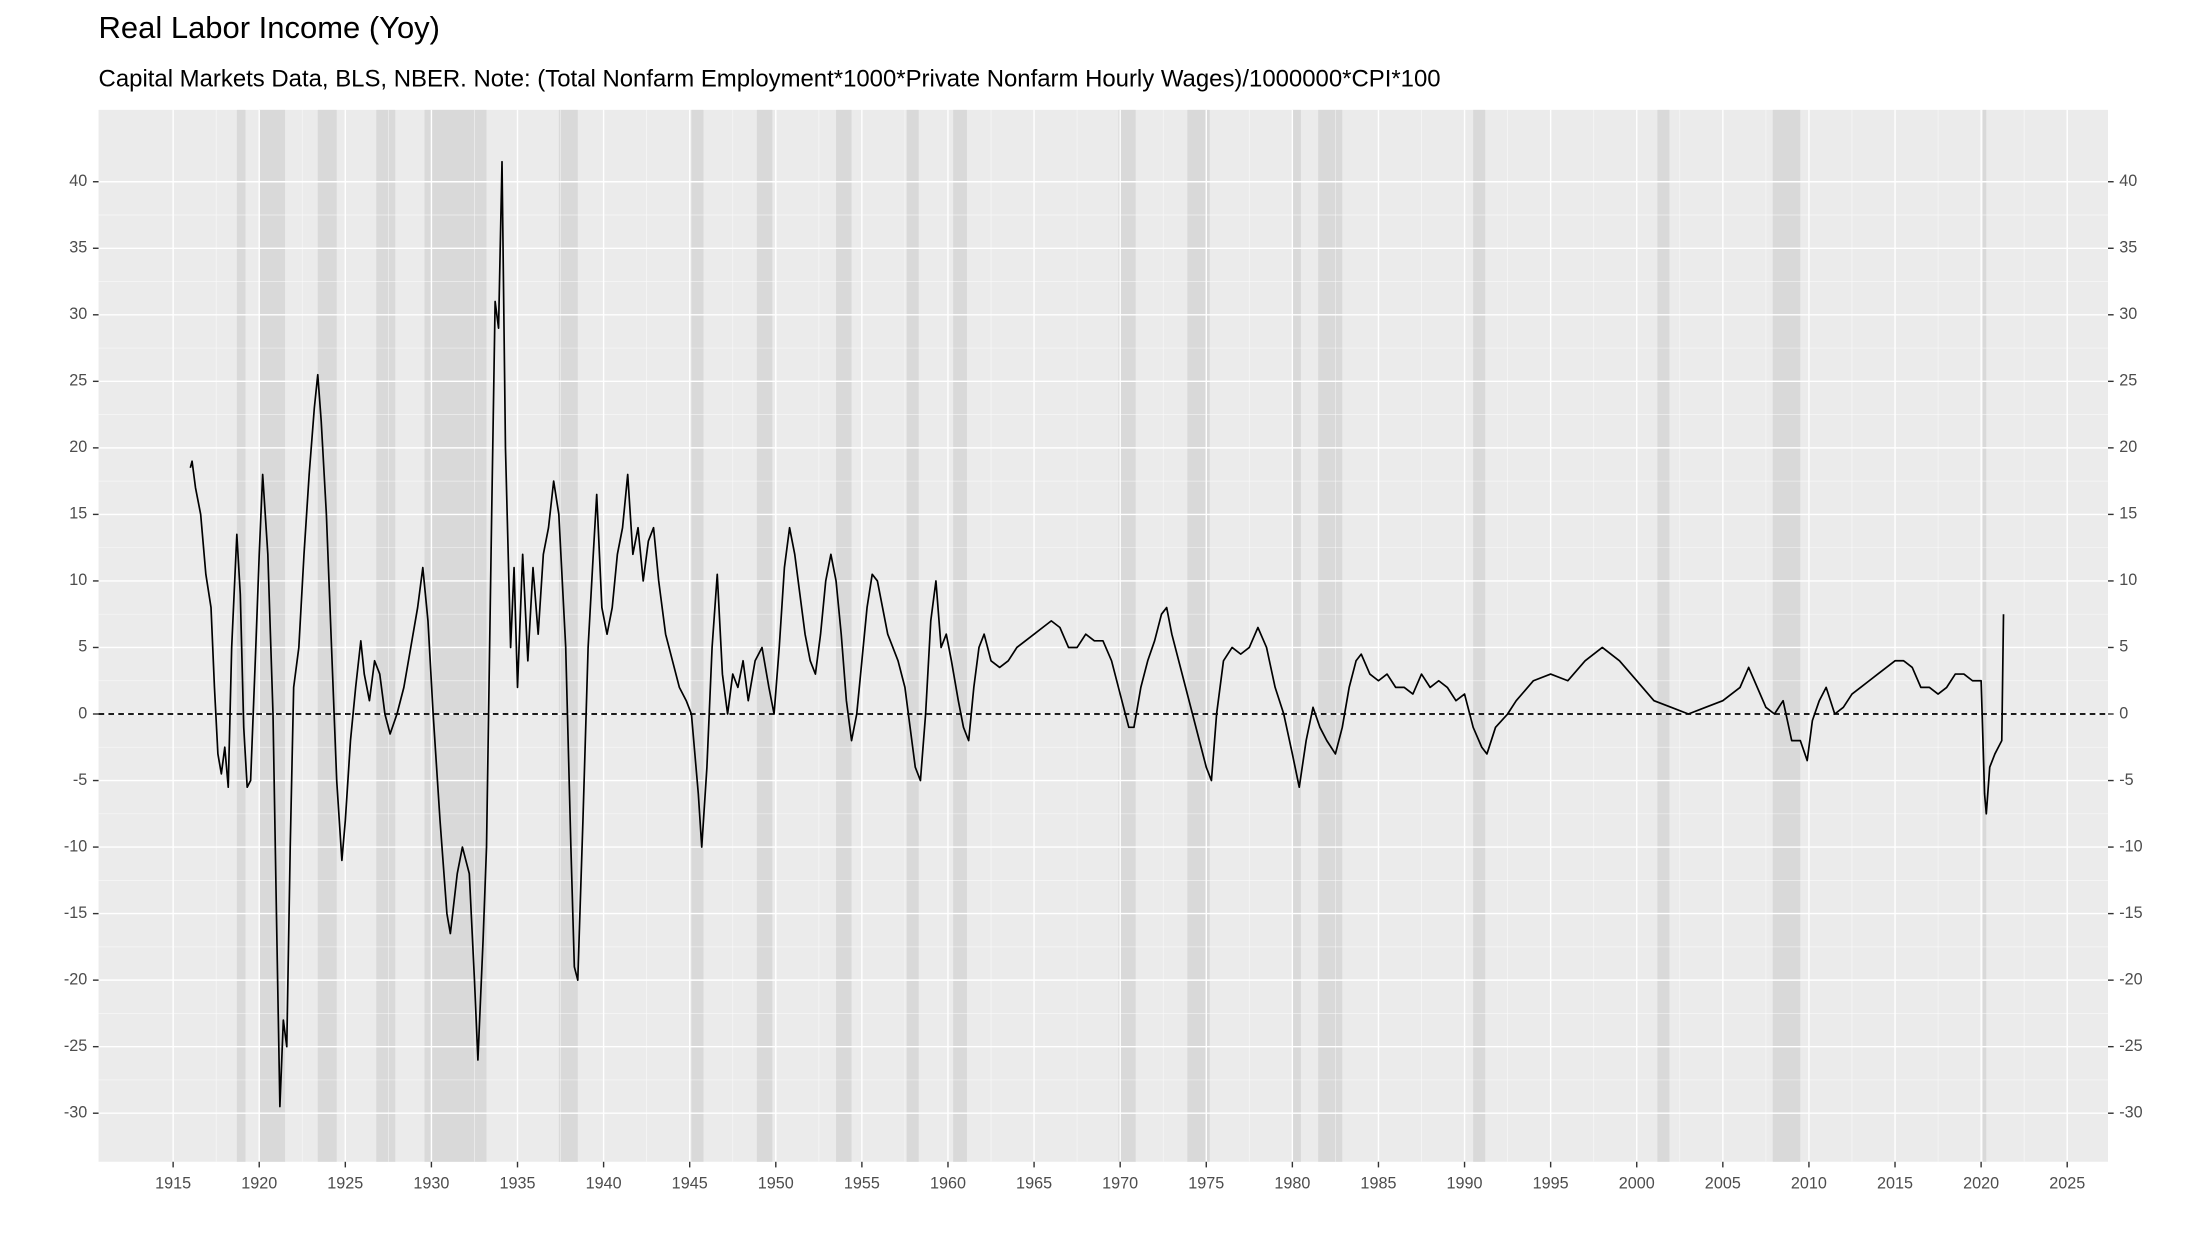 This screenshot has width=2208, height=1248. Describe the element at coordinates (345, 1184) in the screenshot. I see `x-tick-label: 1925` at that location.